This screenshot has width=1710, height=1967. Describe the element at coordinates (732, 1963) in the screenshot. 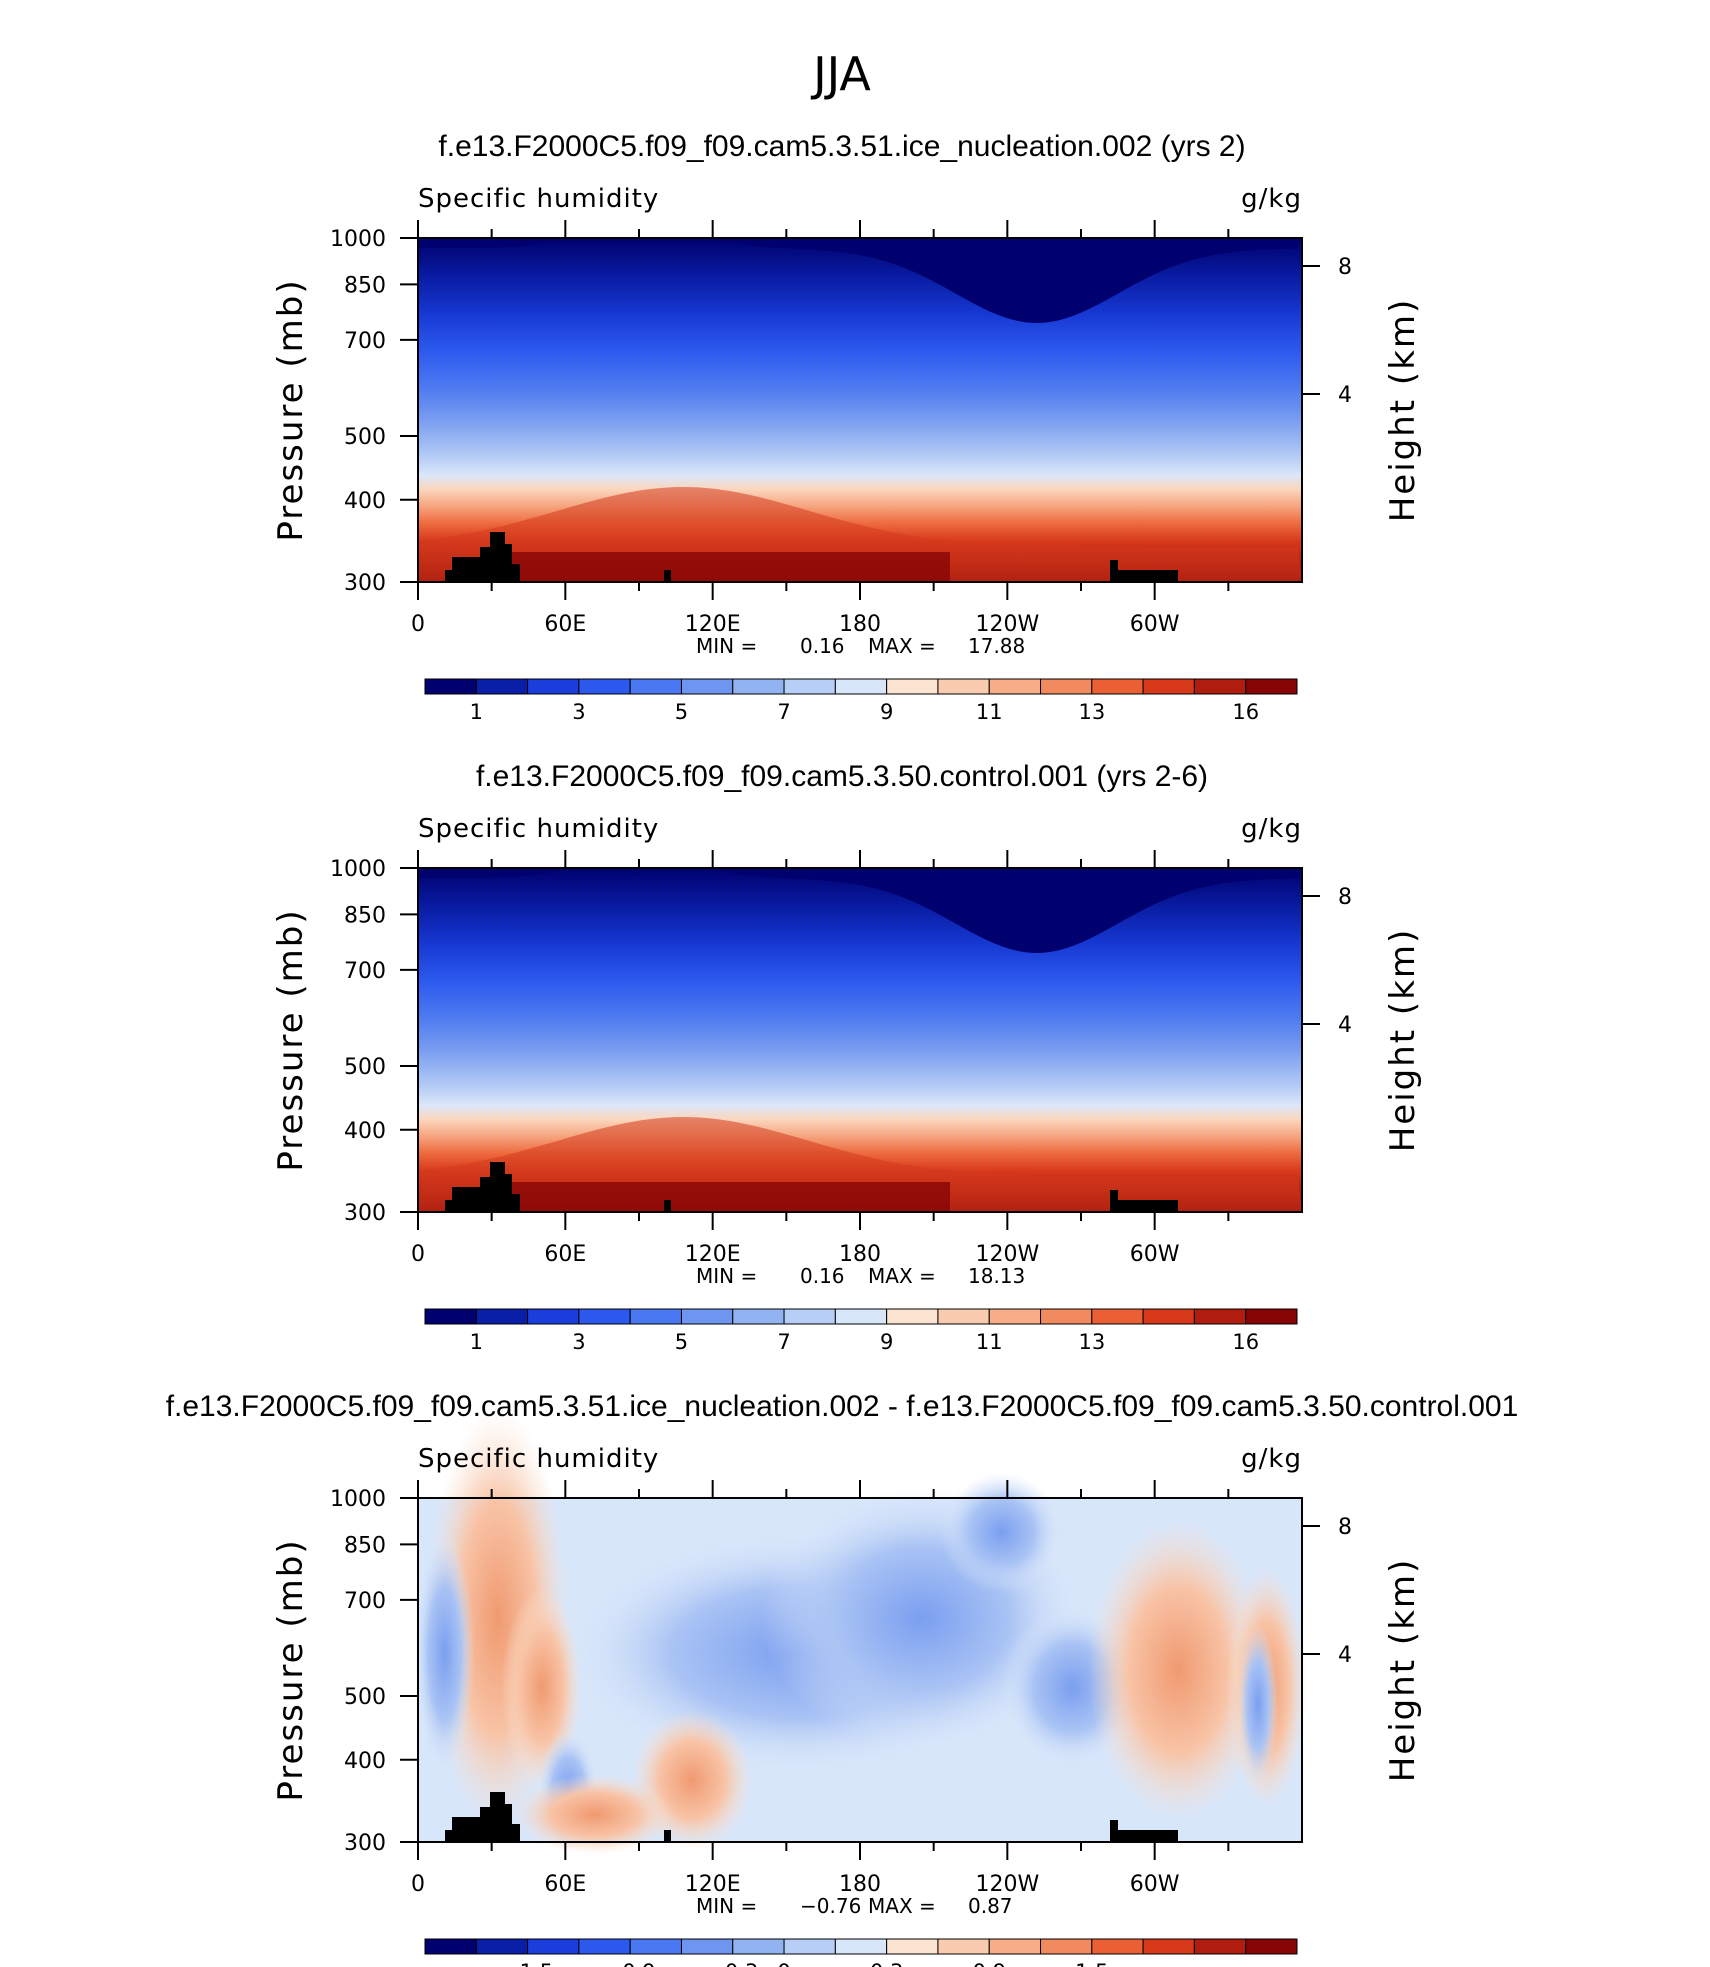

I see `colorbar-tick-label: −0.3` at that location.